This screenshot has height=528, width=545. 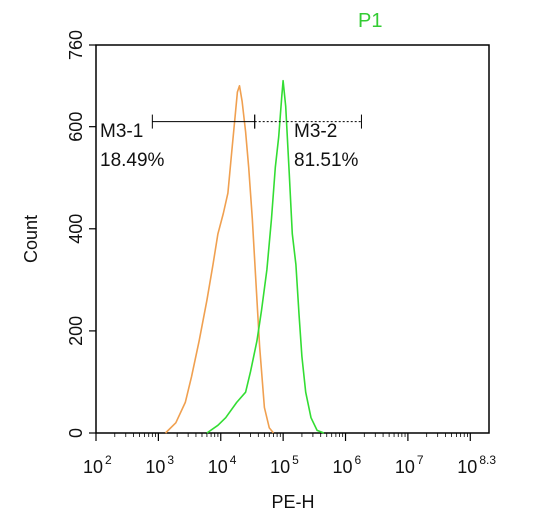 What do you see at coordinates (121, 131) in the screenshot?
I see `gate-name: M3-1` at bounding box center [121, 131].